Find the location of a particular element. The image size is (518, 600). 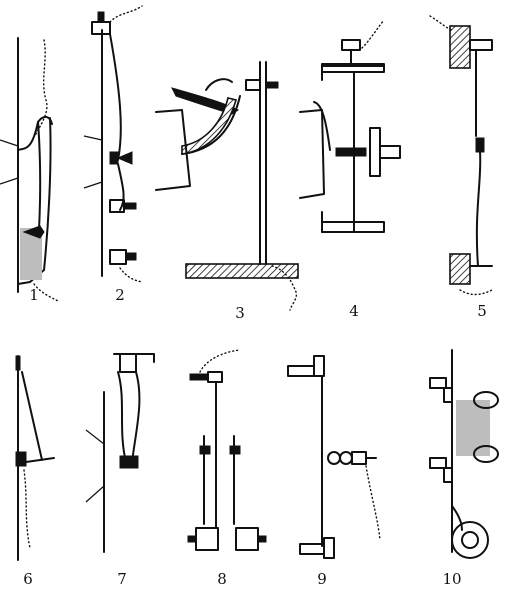

fig2-carbon-point is located at coordinates (124, 158).